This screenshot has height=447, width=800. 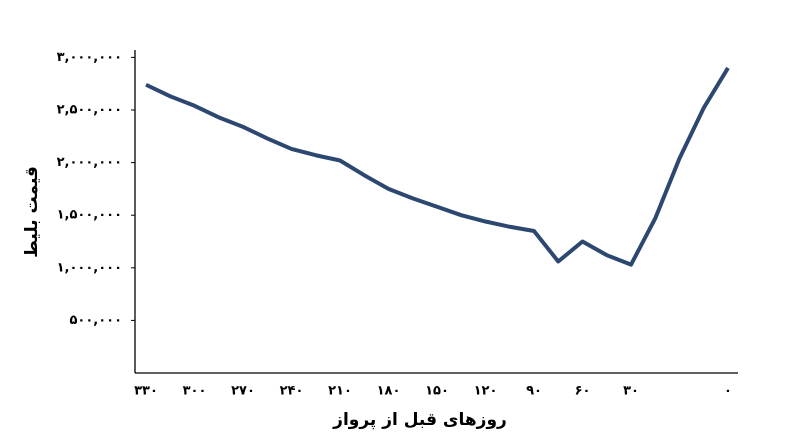 I want to click on x-tick-label: ۲۷۰, so click(x=243, y=391).